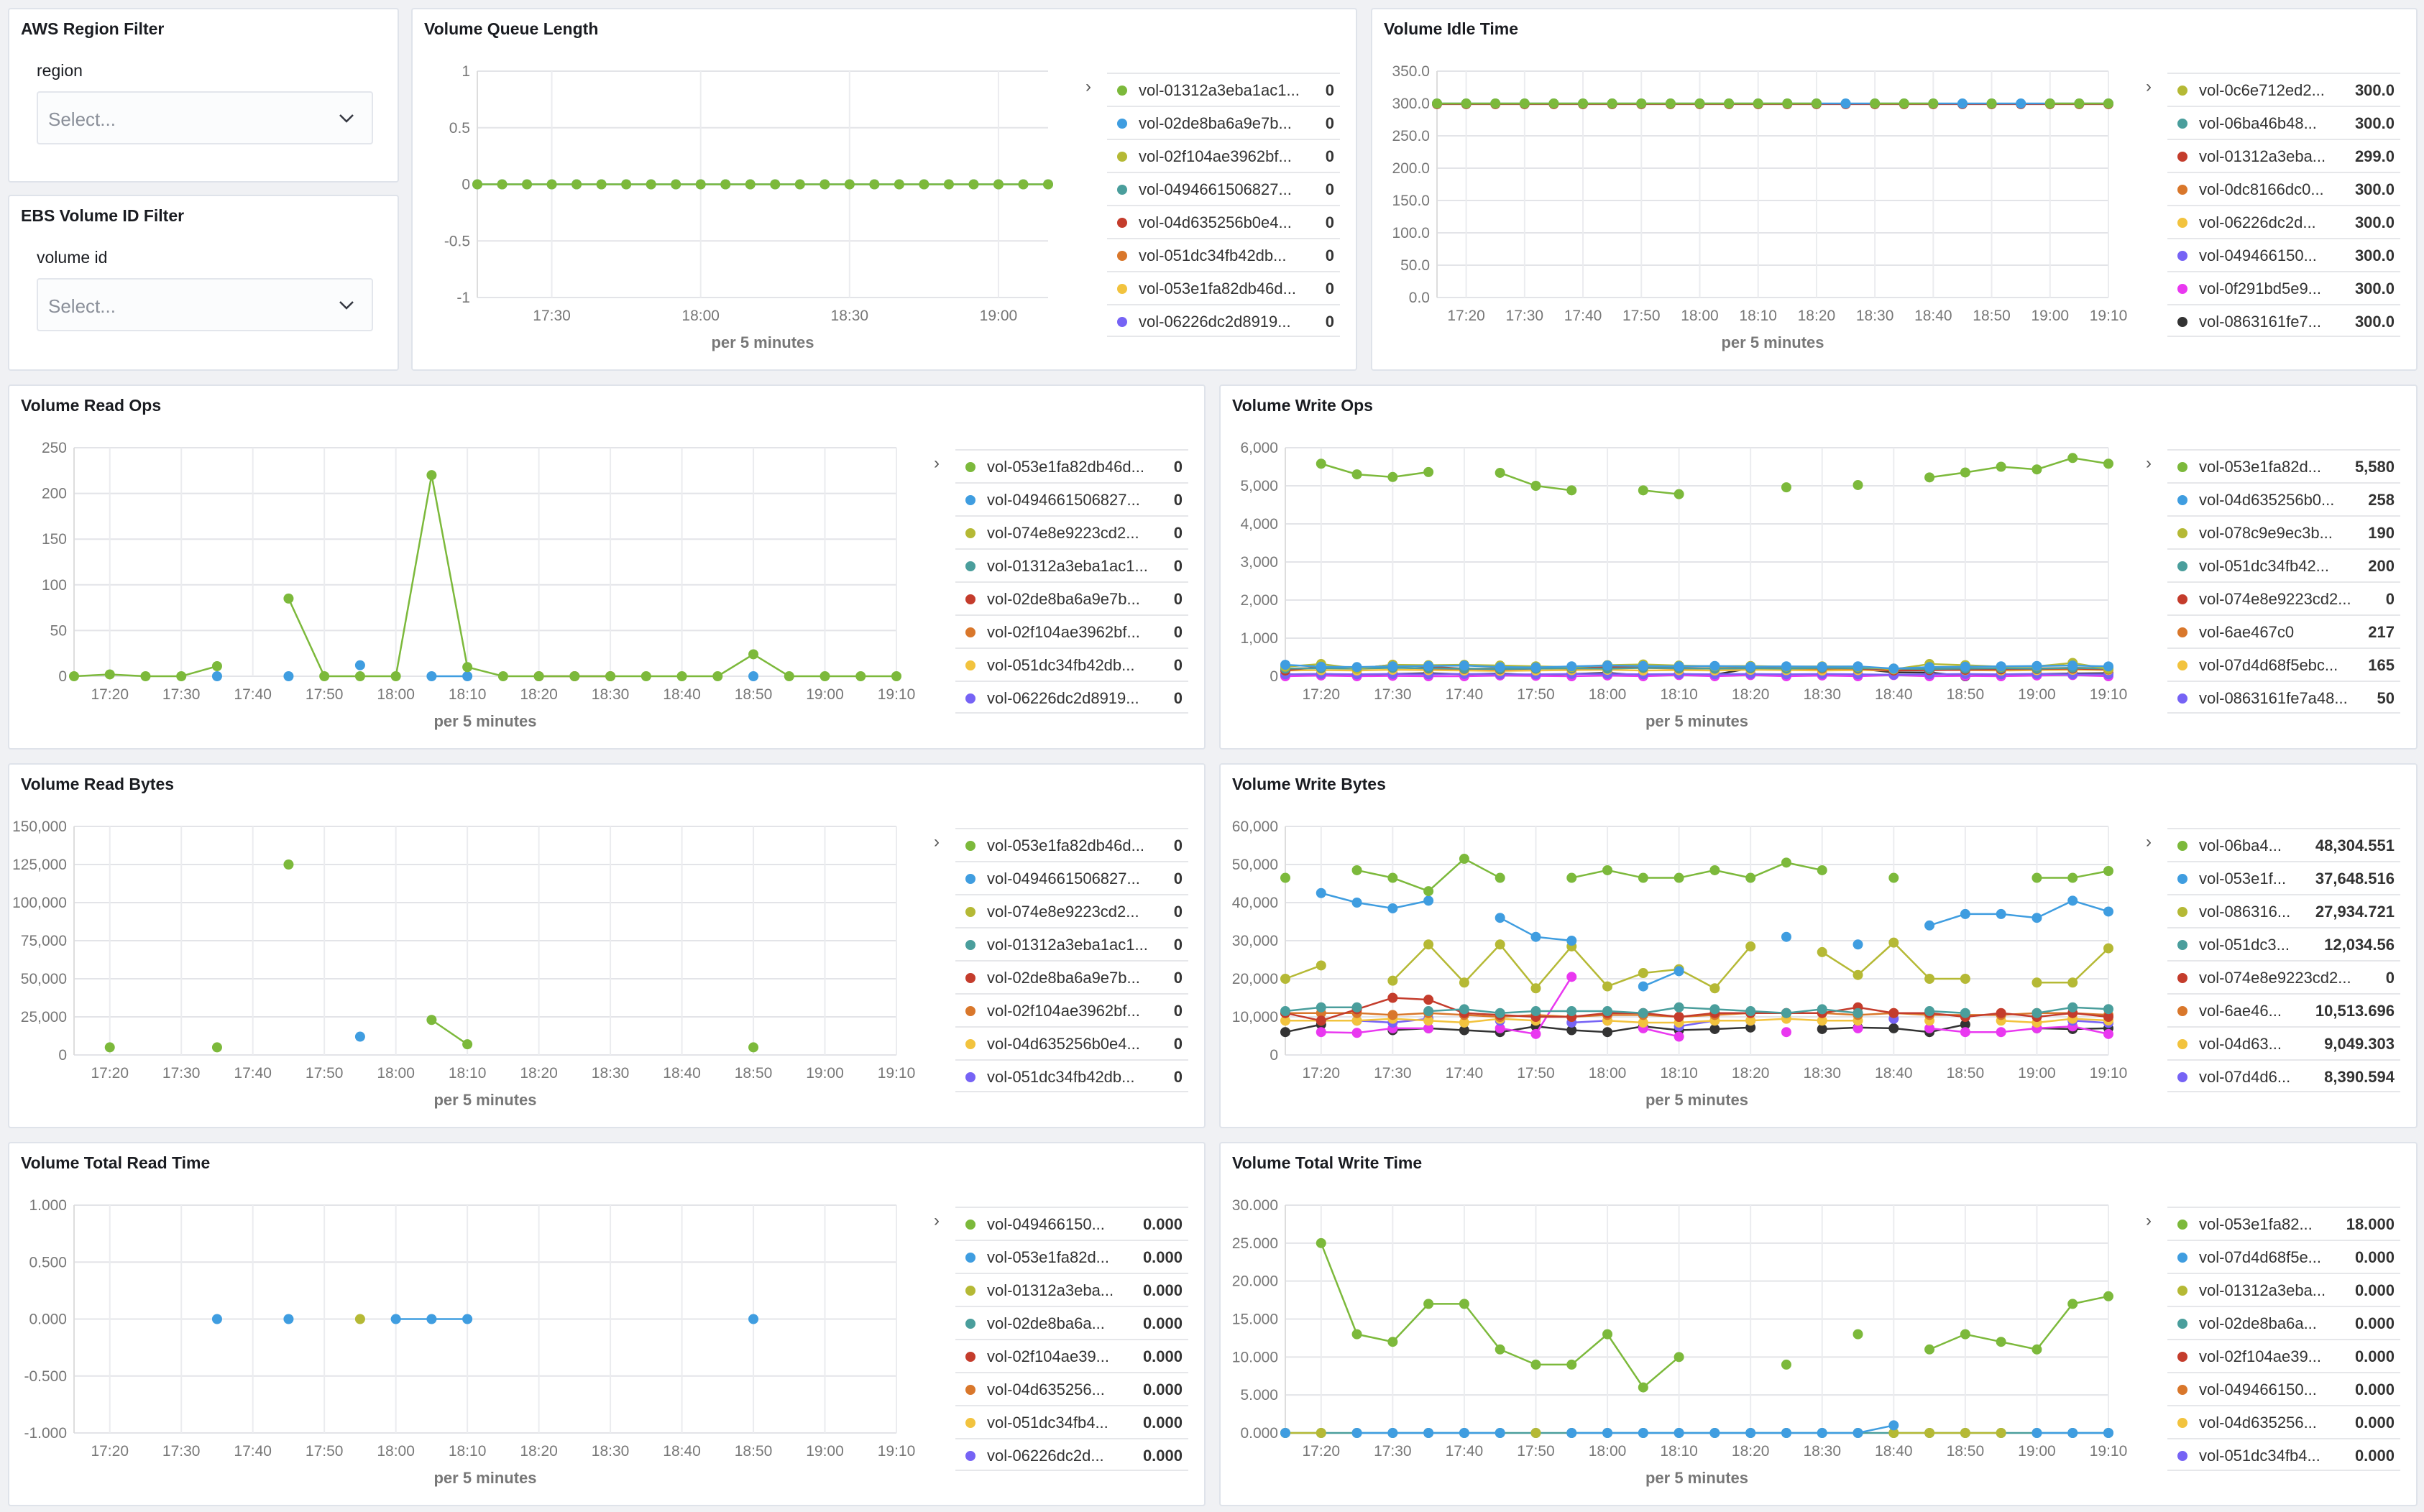  Describe the element at coordinates (2283, 189) in the screenshot. I see `legend-item: vol-0dc8166dc0... 300.0` at that location.